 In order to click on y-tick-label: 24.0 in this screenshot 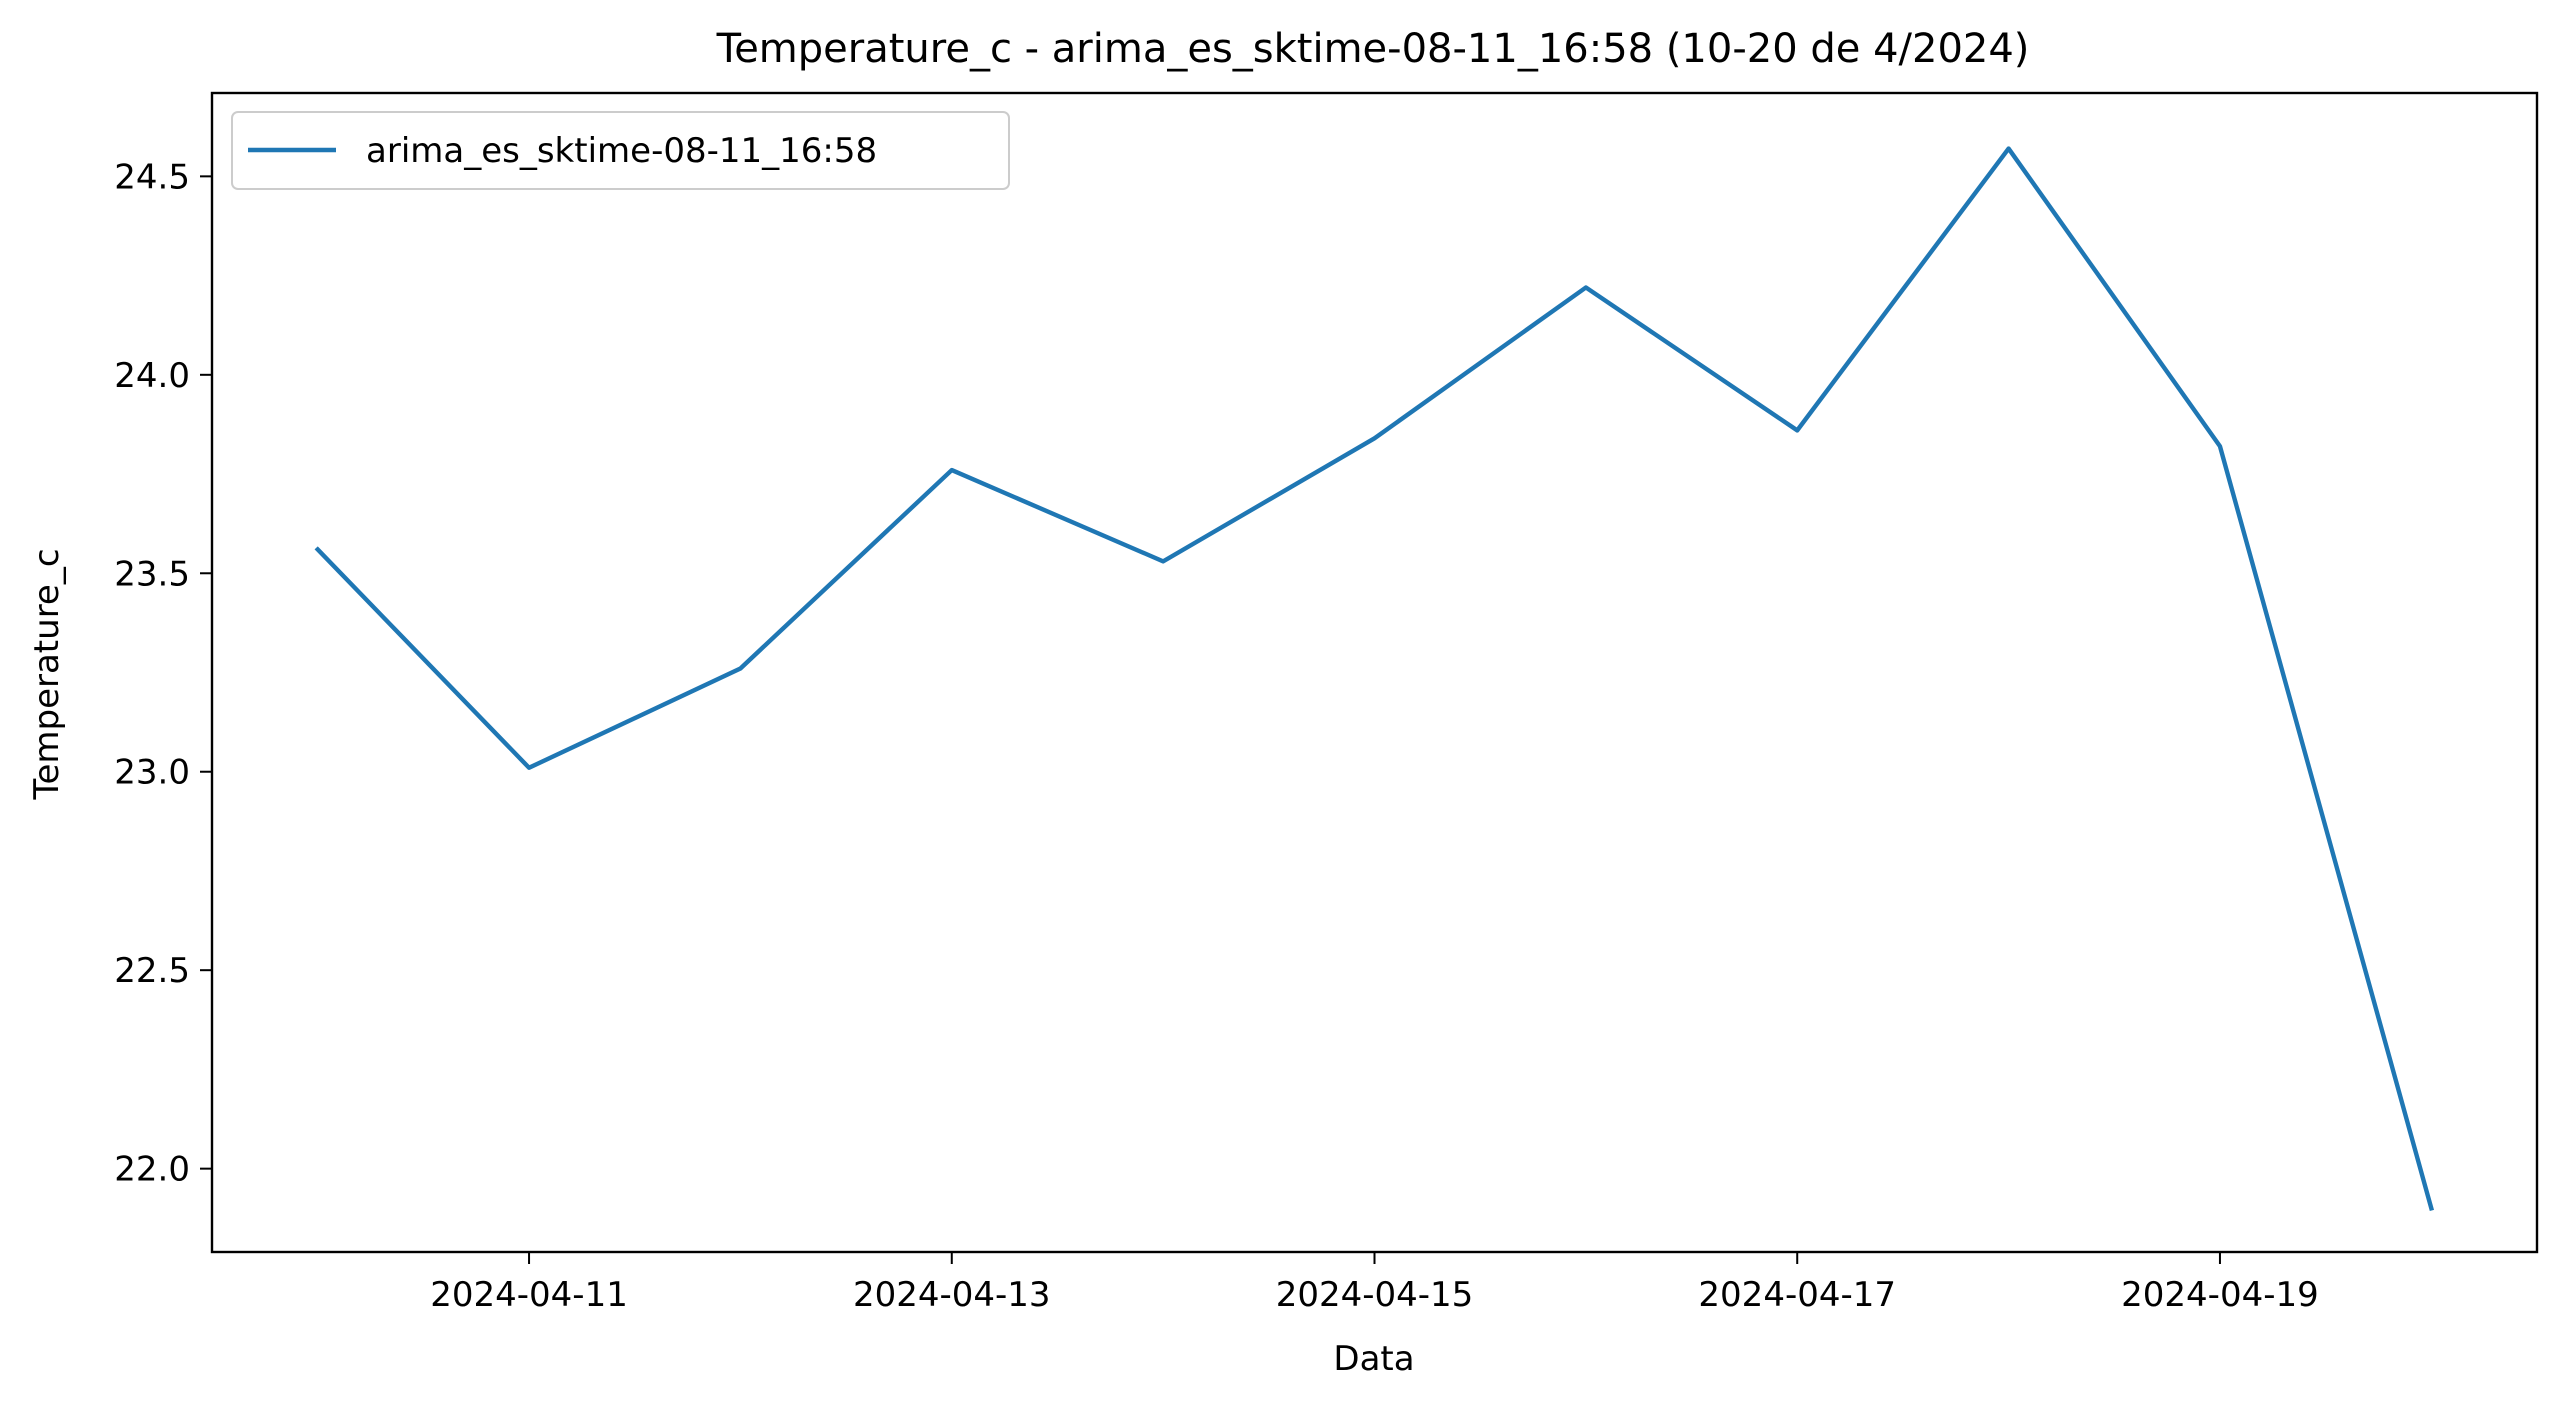, I will do `click(152, 376)`.